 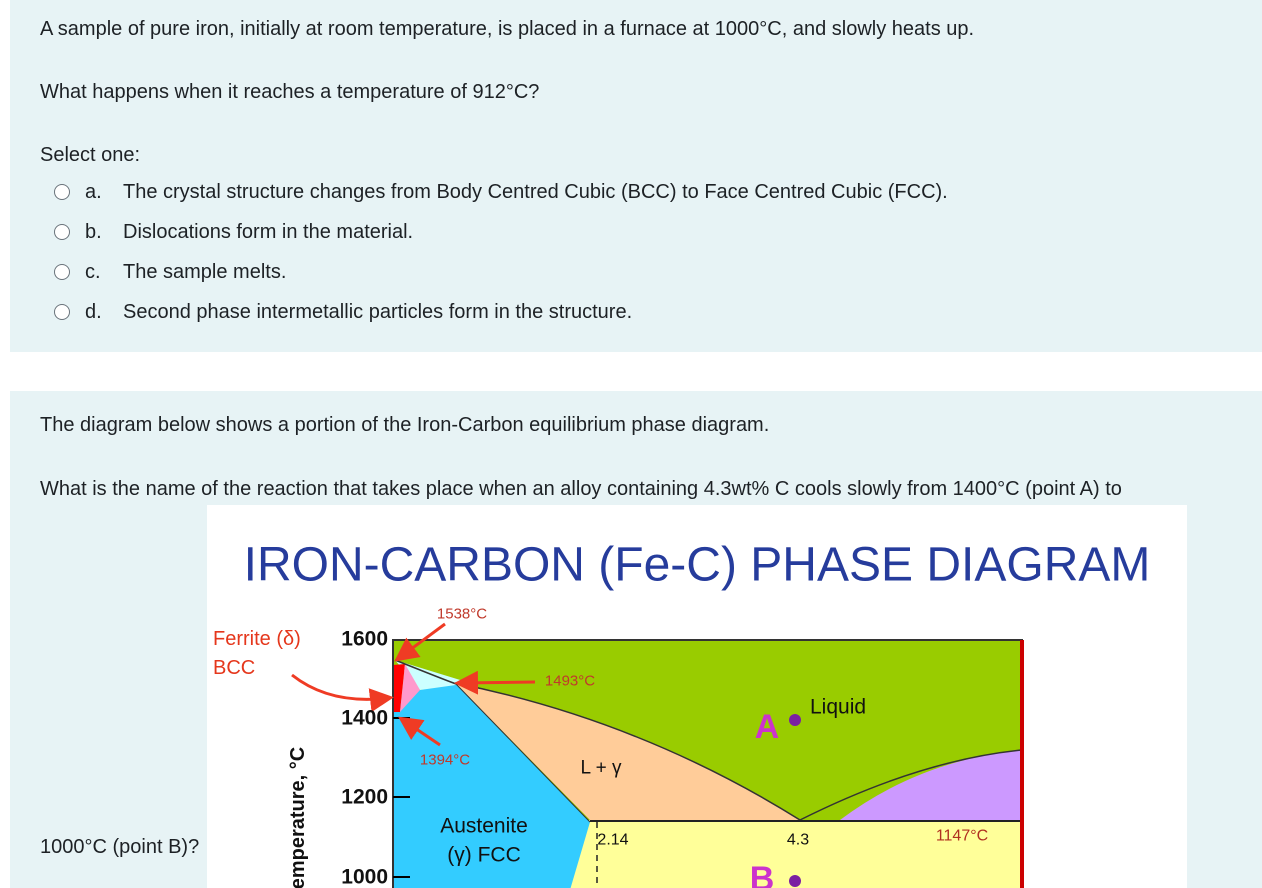 I want to click on question-text: 1000°C (point B)?, so click(x=120, y=847).